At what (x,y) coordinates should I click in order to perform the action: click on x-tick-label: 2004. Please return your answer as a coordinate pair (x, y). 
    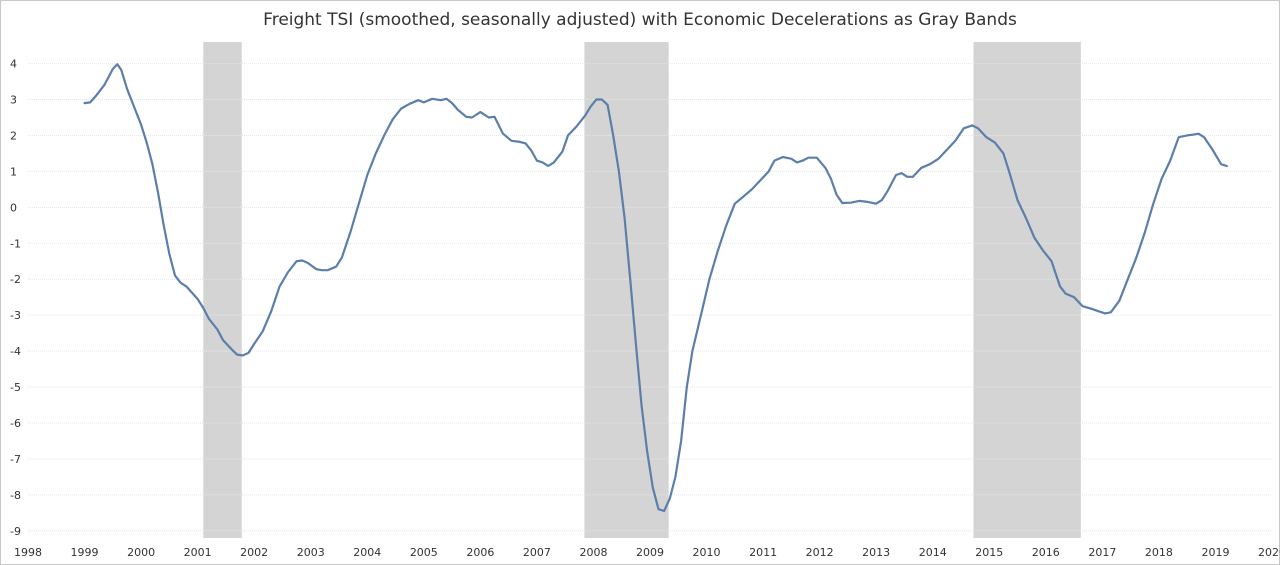
    Looking at the image, I should click on (367, 552).